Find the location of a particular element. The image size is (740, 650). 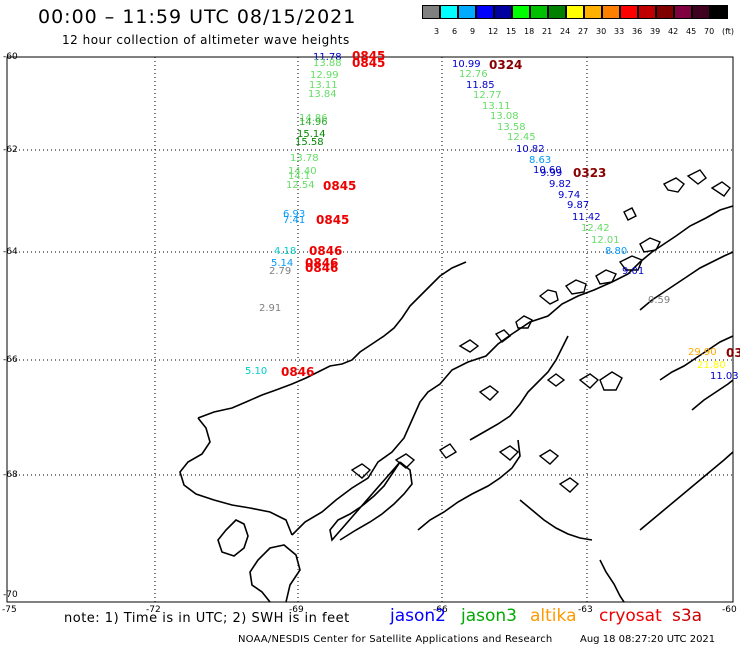

obs-label: 14.86 is located at coordinates (313, 118).